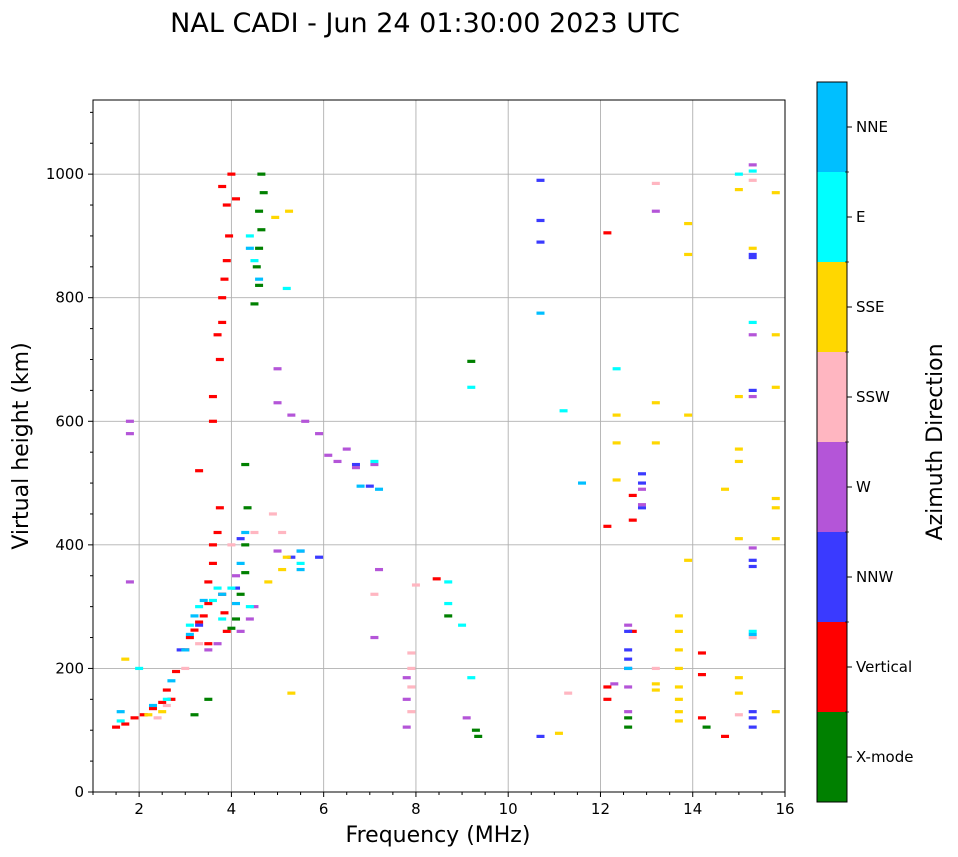 The image size is (958, 857). What do you see at coordinates (139, 809) in the screenshot?
I see `x-tick-label: 2` at bounding box center [139, 809].